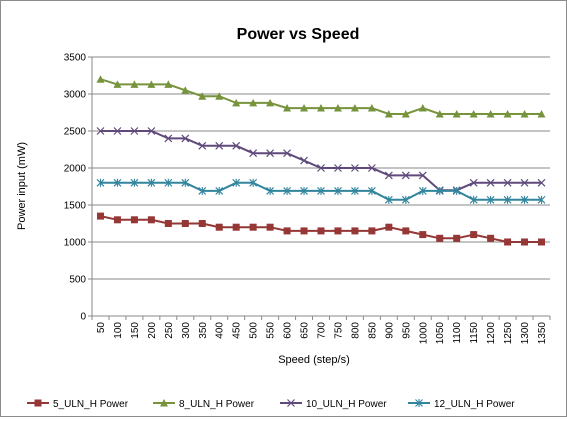  I want to click on legend-item-8-uln-h-power: 8_ULN_H Power, so click(204, 404).